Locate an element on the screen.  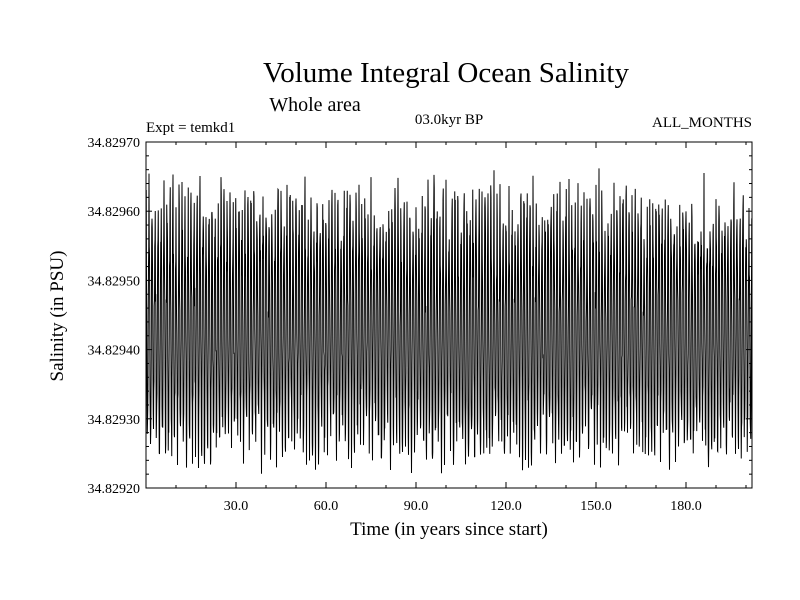
y-tick-label: 34.82970 is located at coordinates (114, 143).